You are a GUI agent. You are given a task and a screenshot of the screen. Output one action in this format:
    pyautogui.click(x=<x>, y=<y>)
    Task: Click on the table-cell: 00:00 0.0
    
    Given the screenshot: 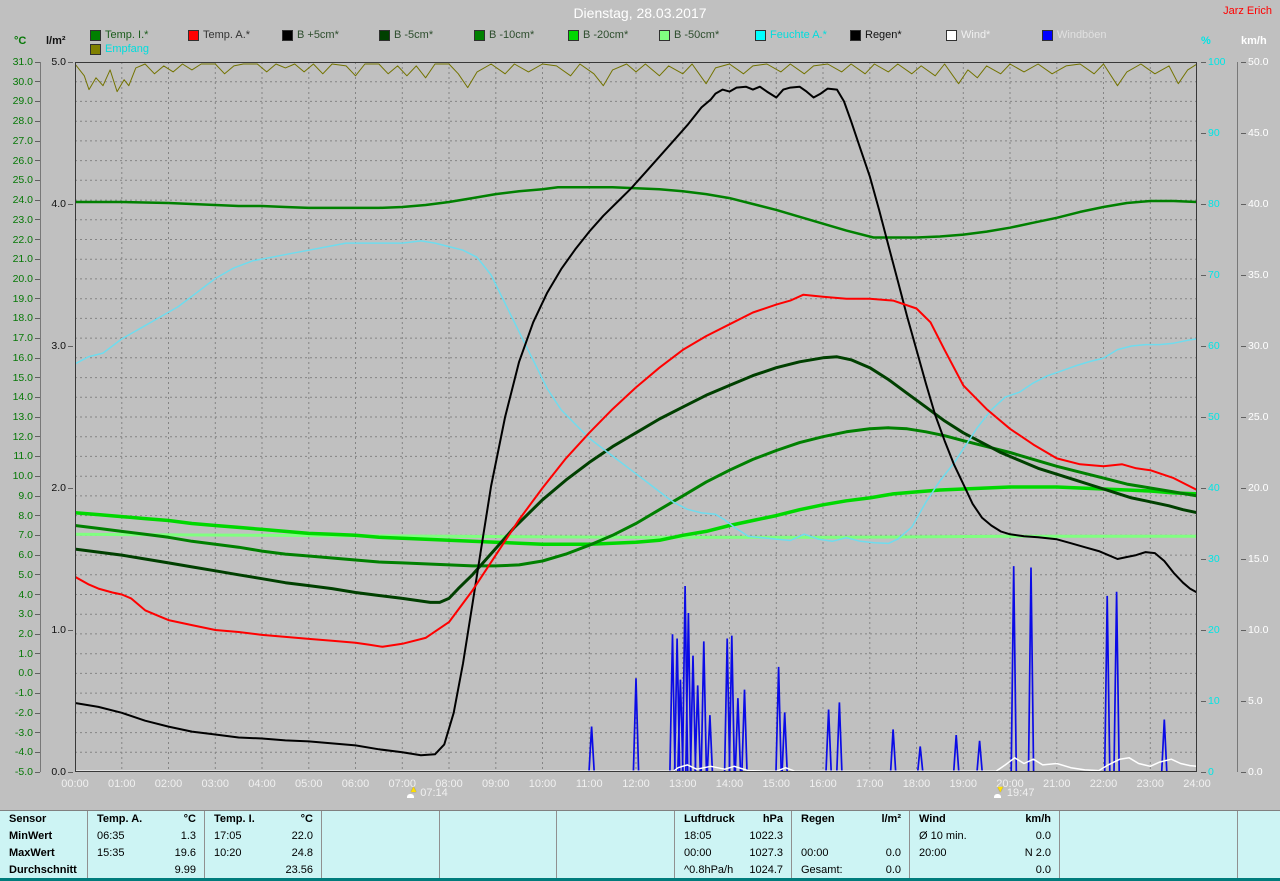 What is the action you would take?
    pyautogui.click(x=851, y=853)
    